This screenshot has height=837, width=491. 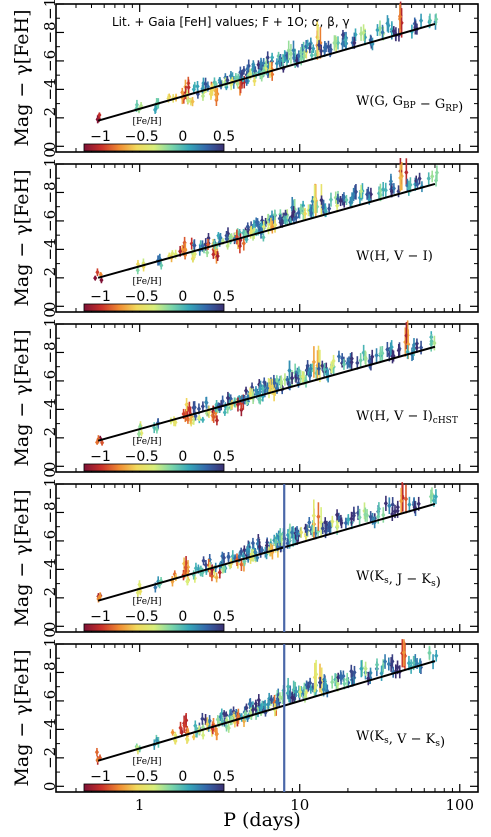 I want to click on panel-label-mid: − G, so click(x=431, y=104).